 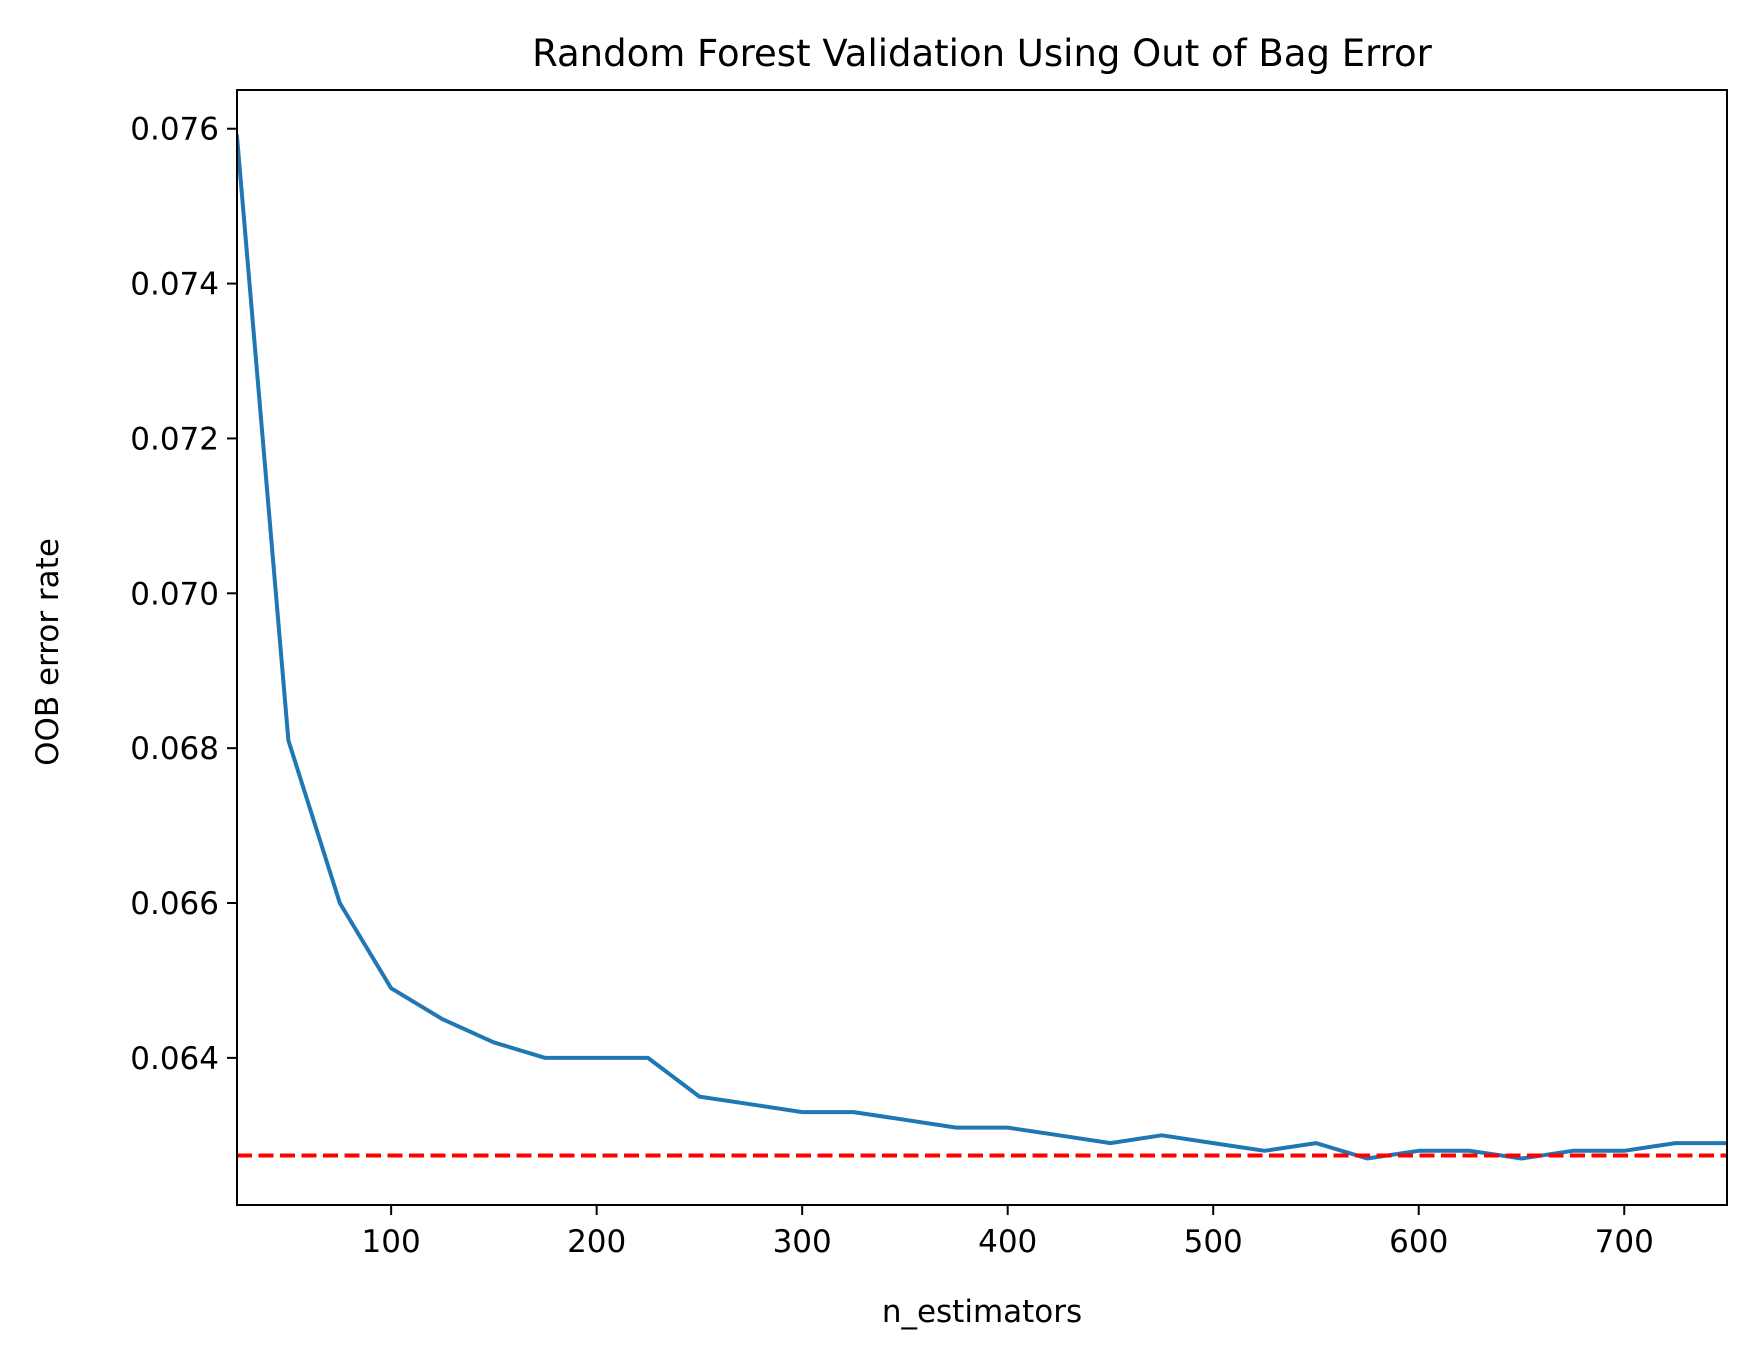 What do you see at coordinates (48, 652) in the screenshot?
I see `y-axis-label: OOB error rate` at bounding box center [48, 652].